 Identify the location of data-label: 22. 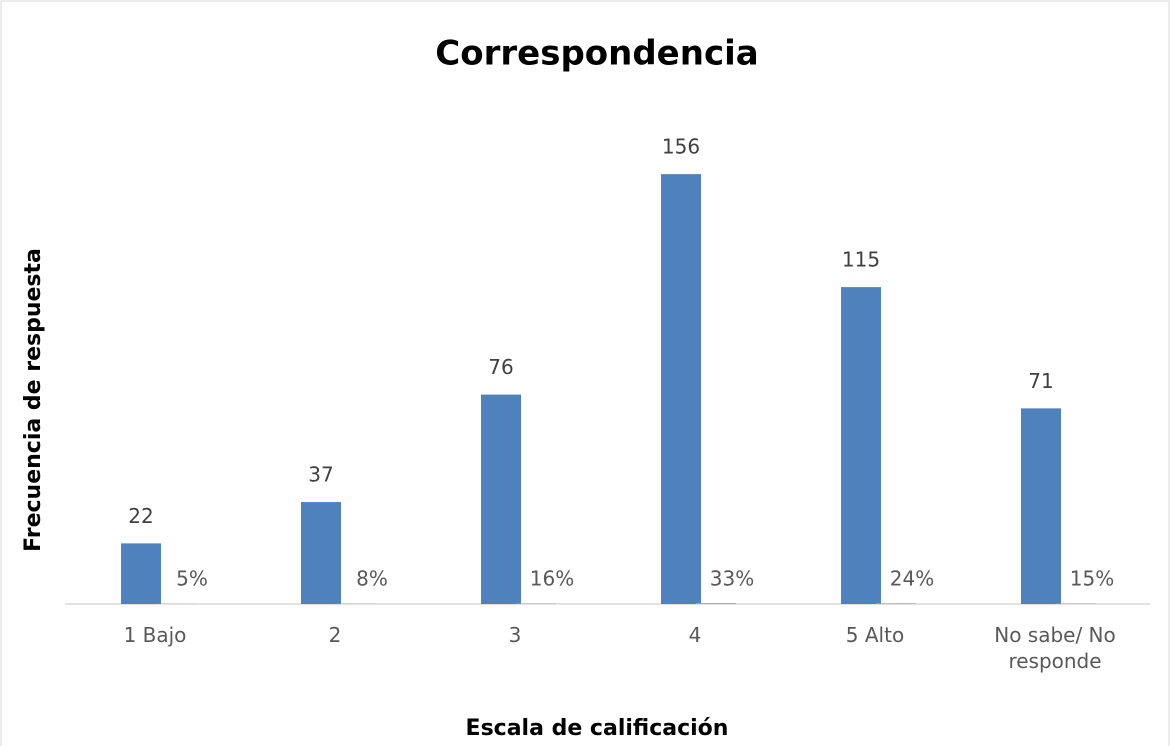
(140, 516).